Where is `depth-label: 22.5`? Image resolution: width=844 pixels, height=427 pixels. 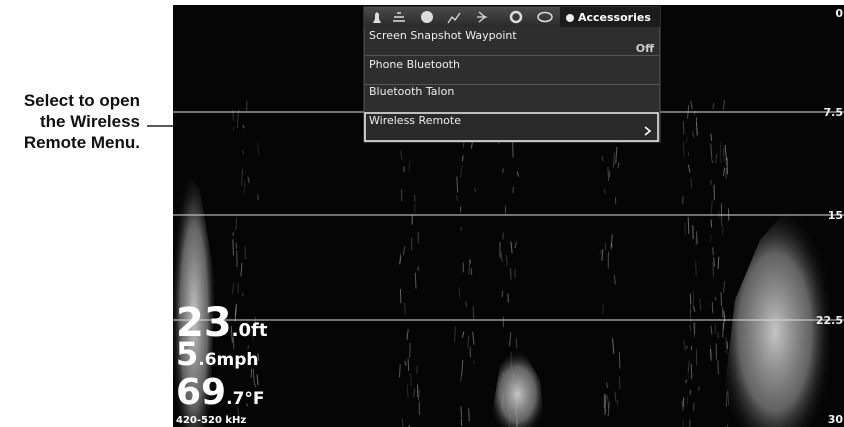 depth-label: 22.5 is located at coordinates (829, 320).